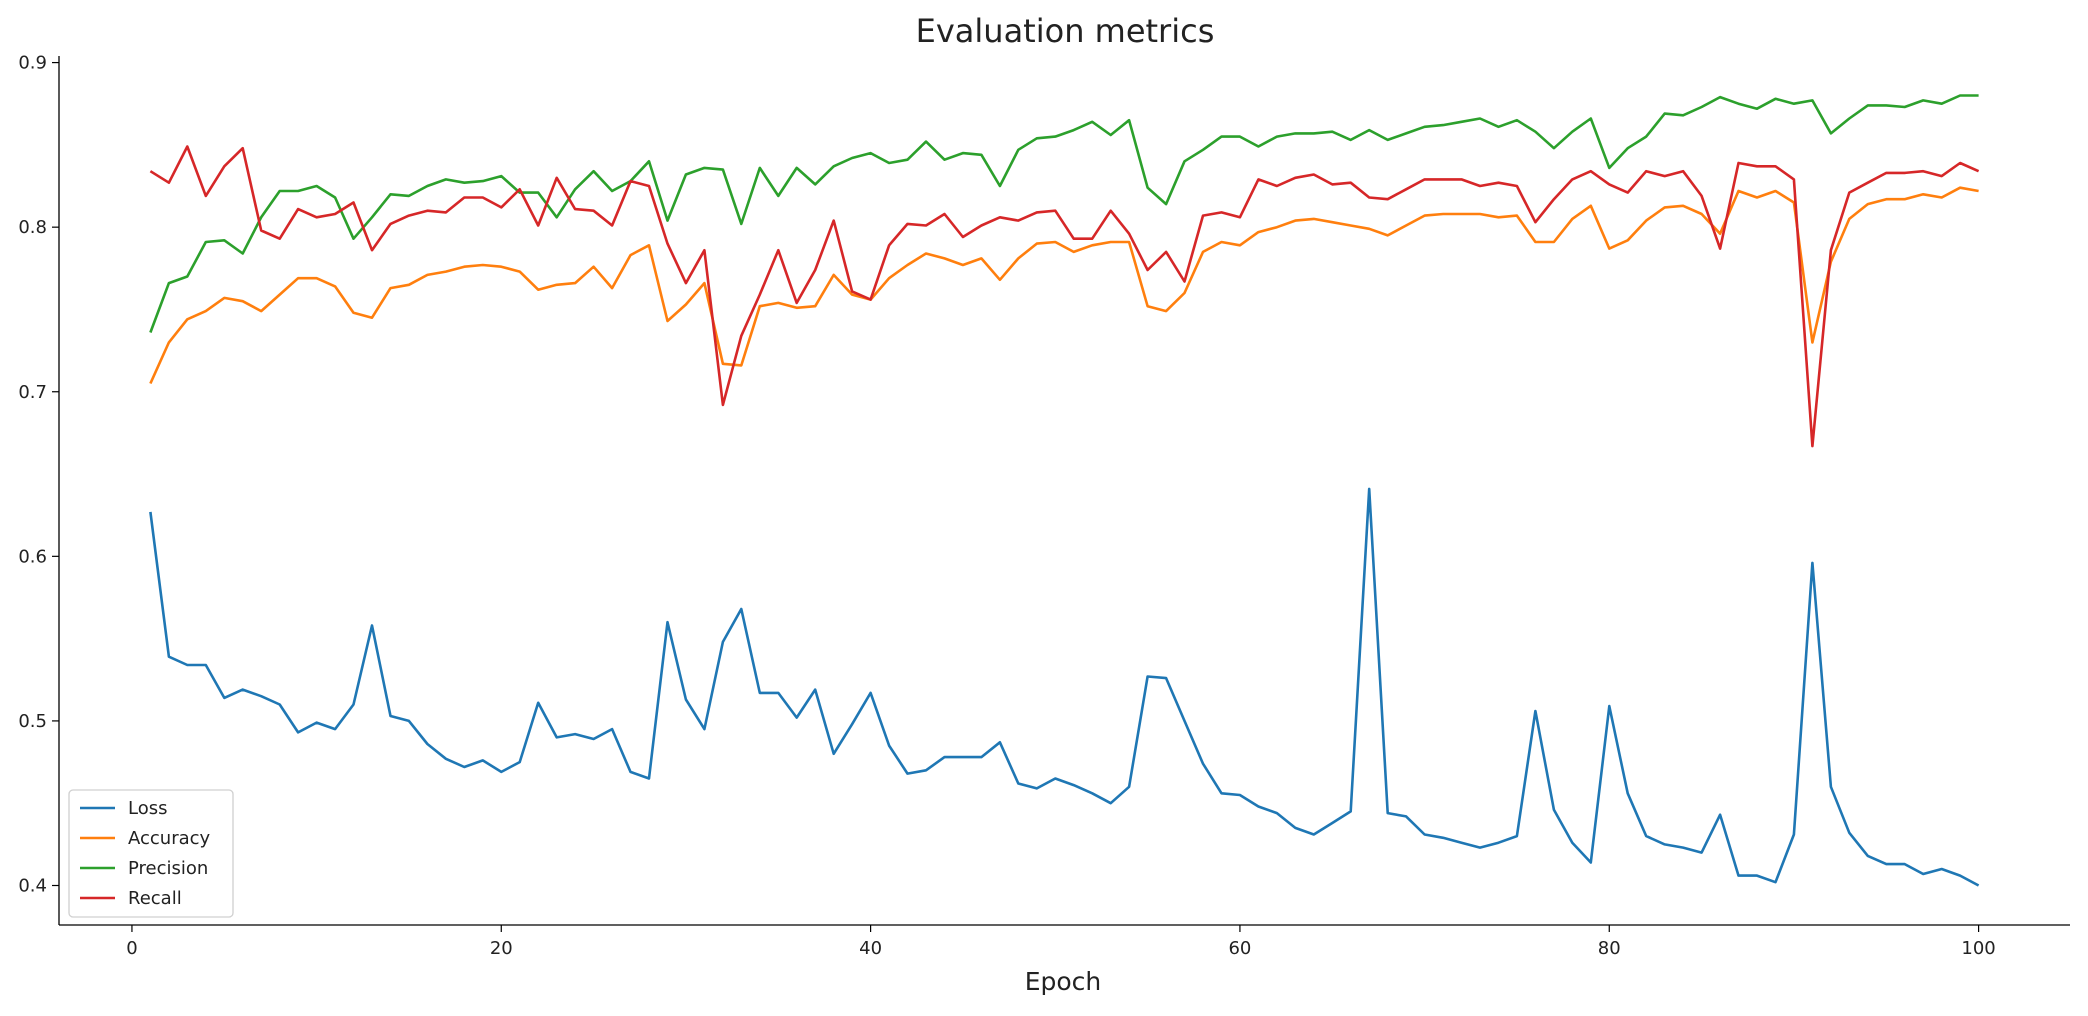 The image size is (2088, 1016). What do you see at coordinates (1609, 948) in the screenshot?
I see `x-tick-label: 80` at bounding box center [1609, 948].